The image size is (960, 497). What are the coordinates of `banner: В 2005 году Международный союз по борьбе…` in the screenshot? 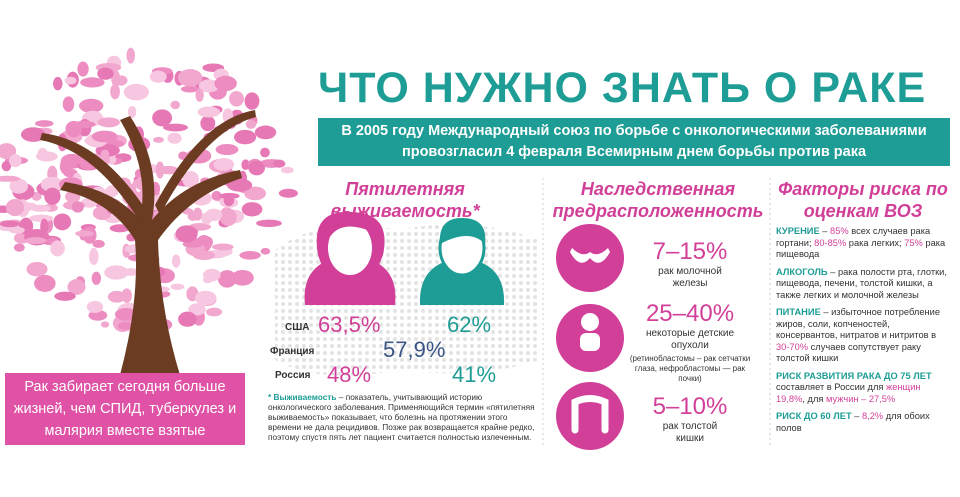 It's located at (634, 142).